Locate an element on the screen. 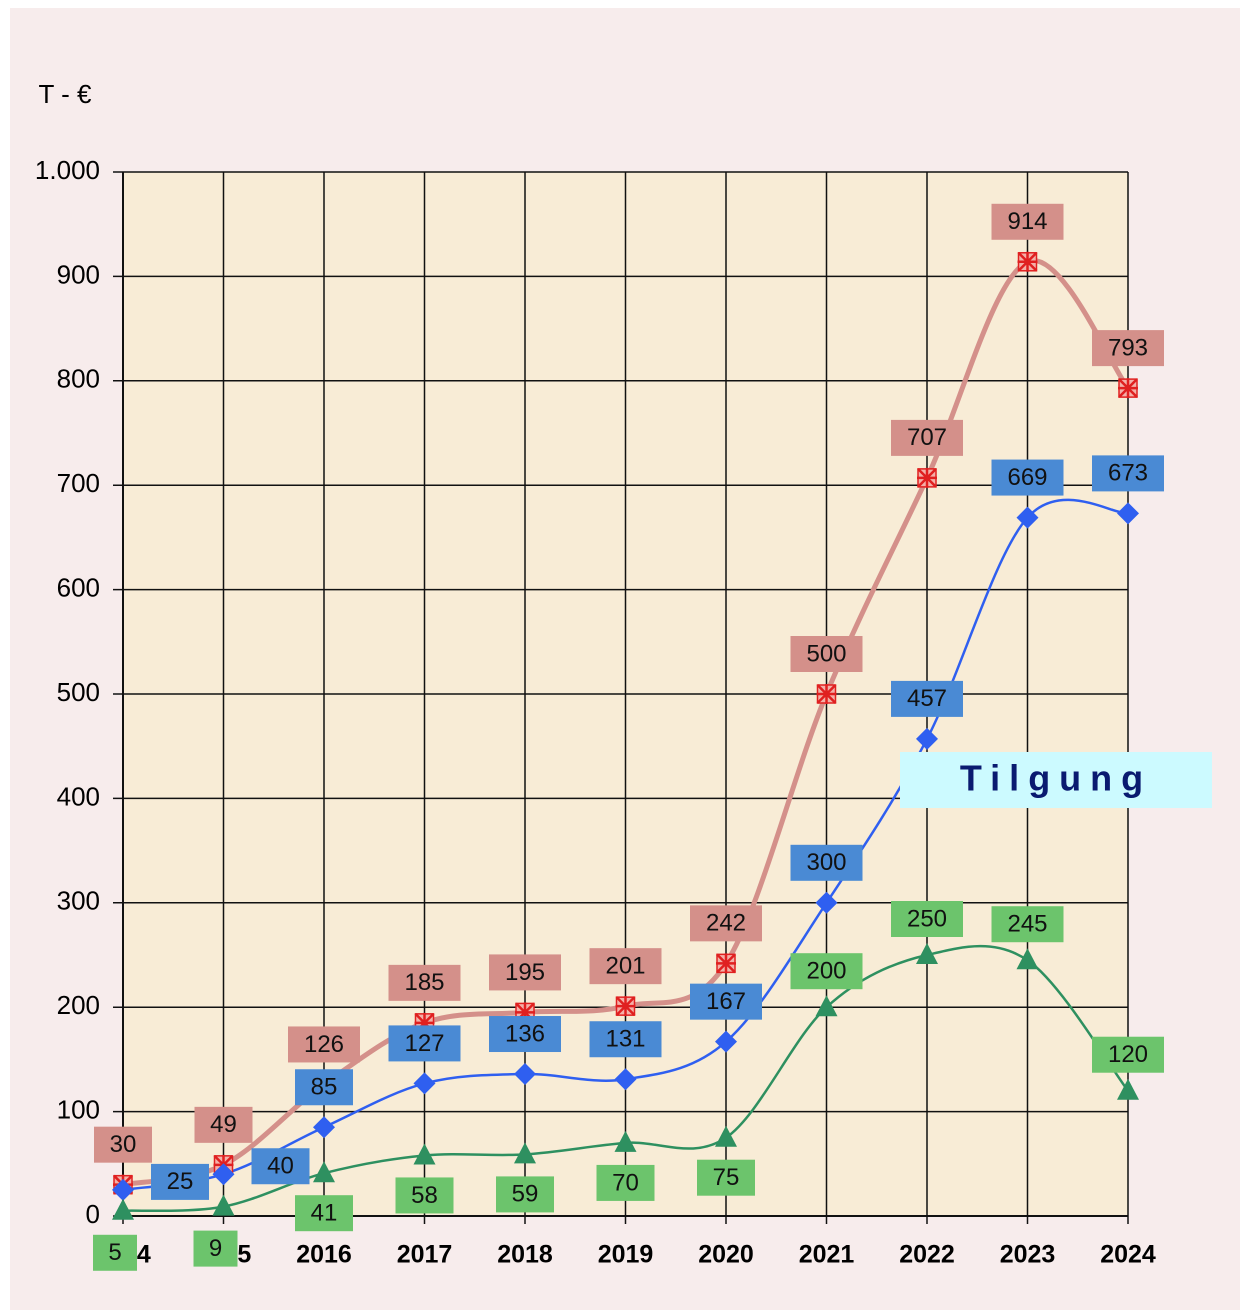 The width and height of the screenshot is (1241, 1314). data-label: 200 is located at coordinates (826, 971).